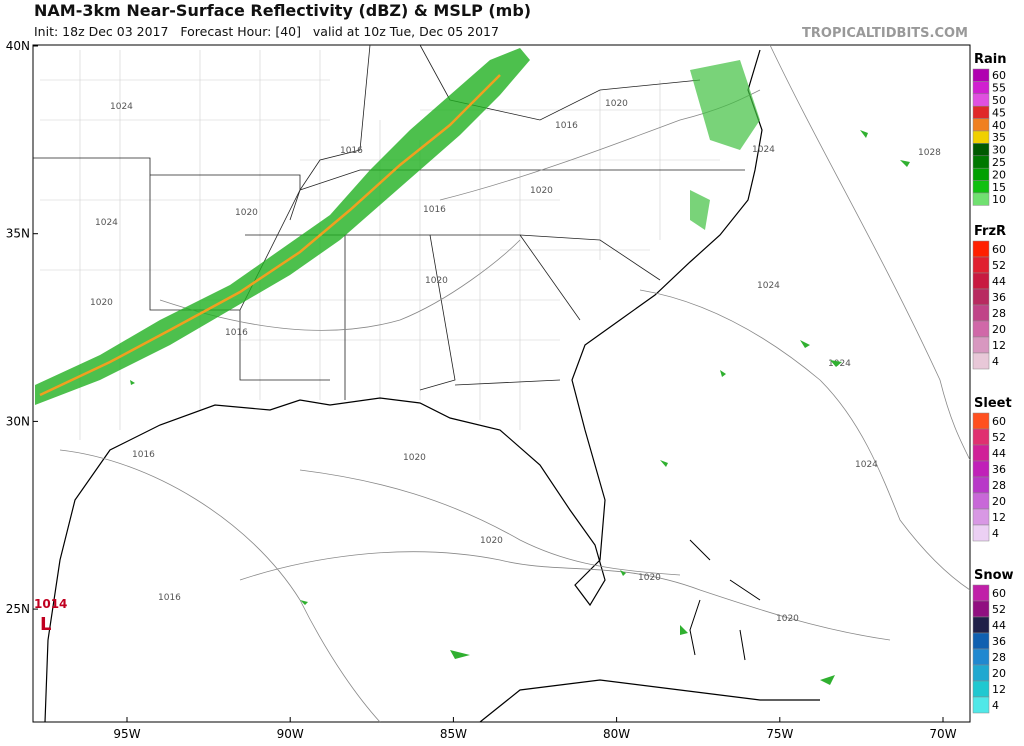 This screenshot has height=746, width=1024. What do you see at coordinates (999, 125) in the screenshot?
I see `legend-level: 40` at bounding box center [999, 125].